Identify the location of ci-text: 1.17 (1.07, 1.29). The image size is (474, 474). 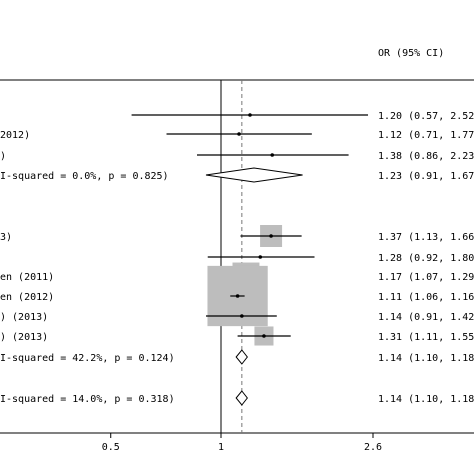
(426, 277).